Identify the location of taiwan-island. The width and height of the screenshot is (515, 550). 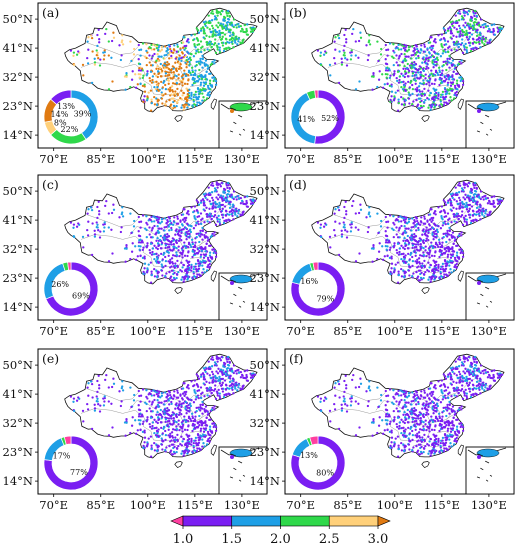
(460, 450).